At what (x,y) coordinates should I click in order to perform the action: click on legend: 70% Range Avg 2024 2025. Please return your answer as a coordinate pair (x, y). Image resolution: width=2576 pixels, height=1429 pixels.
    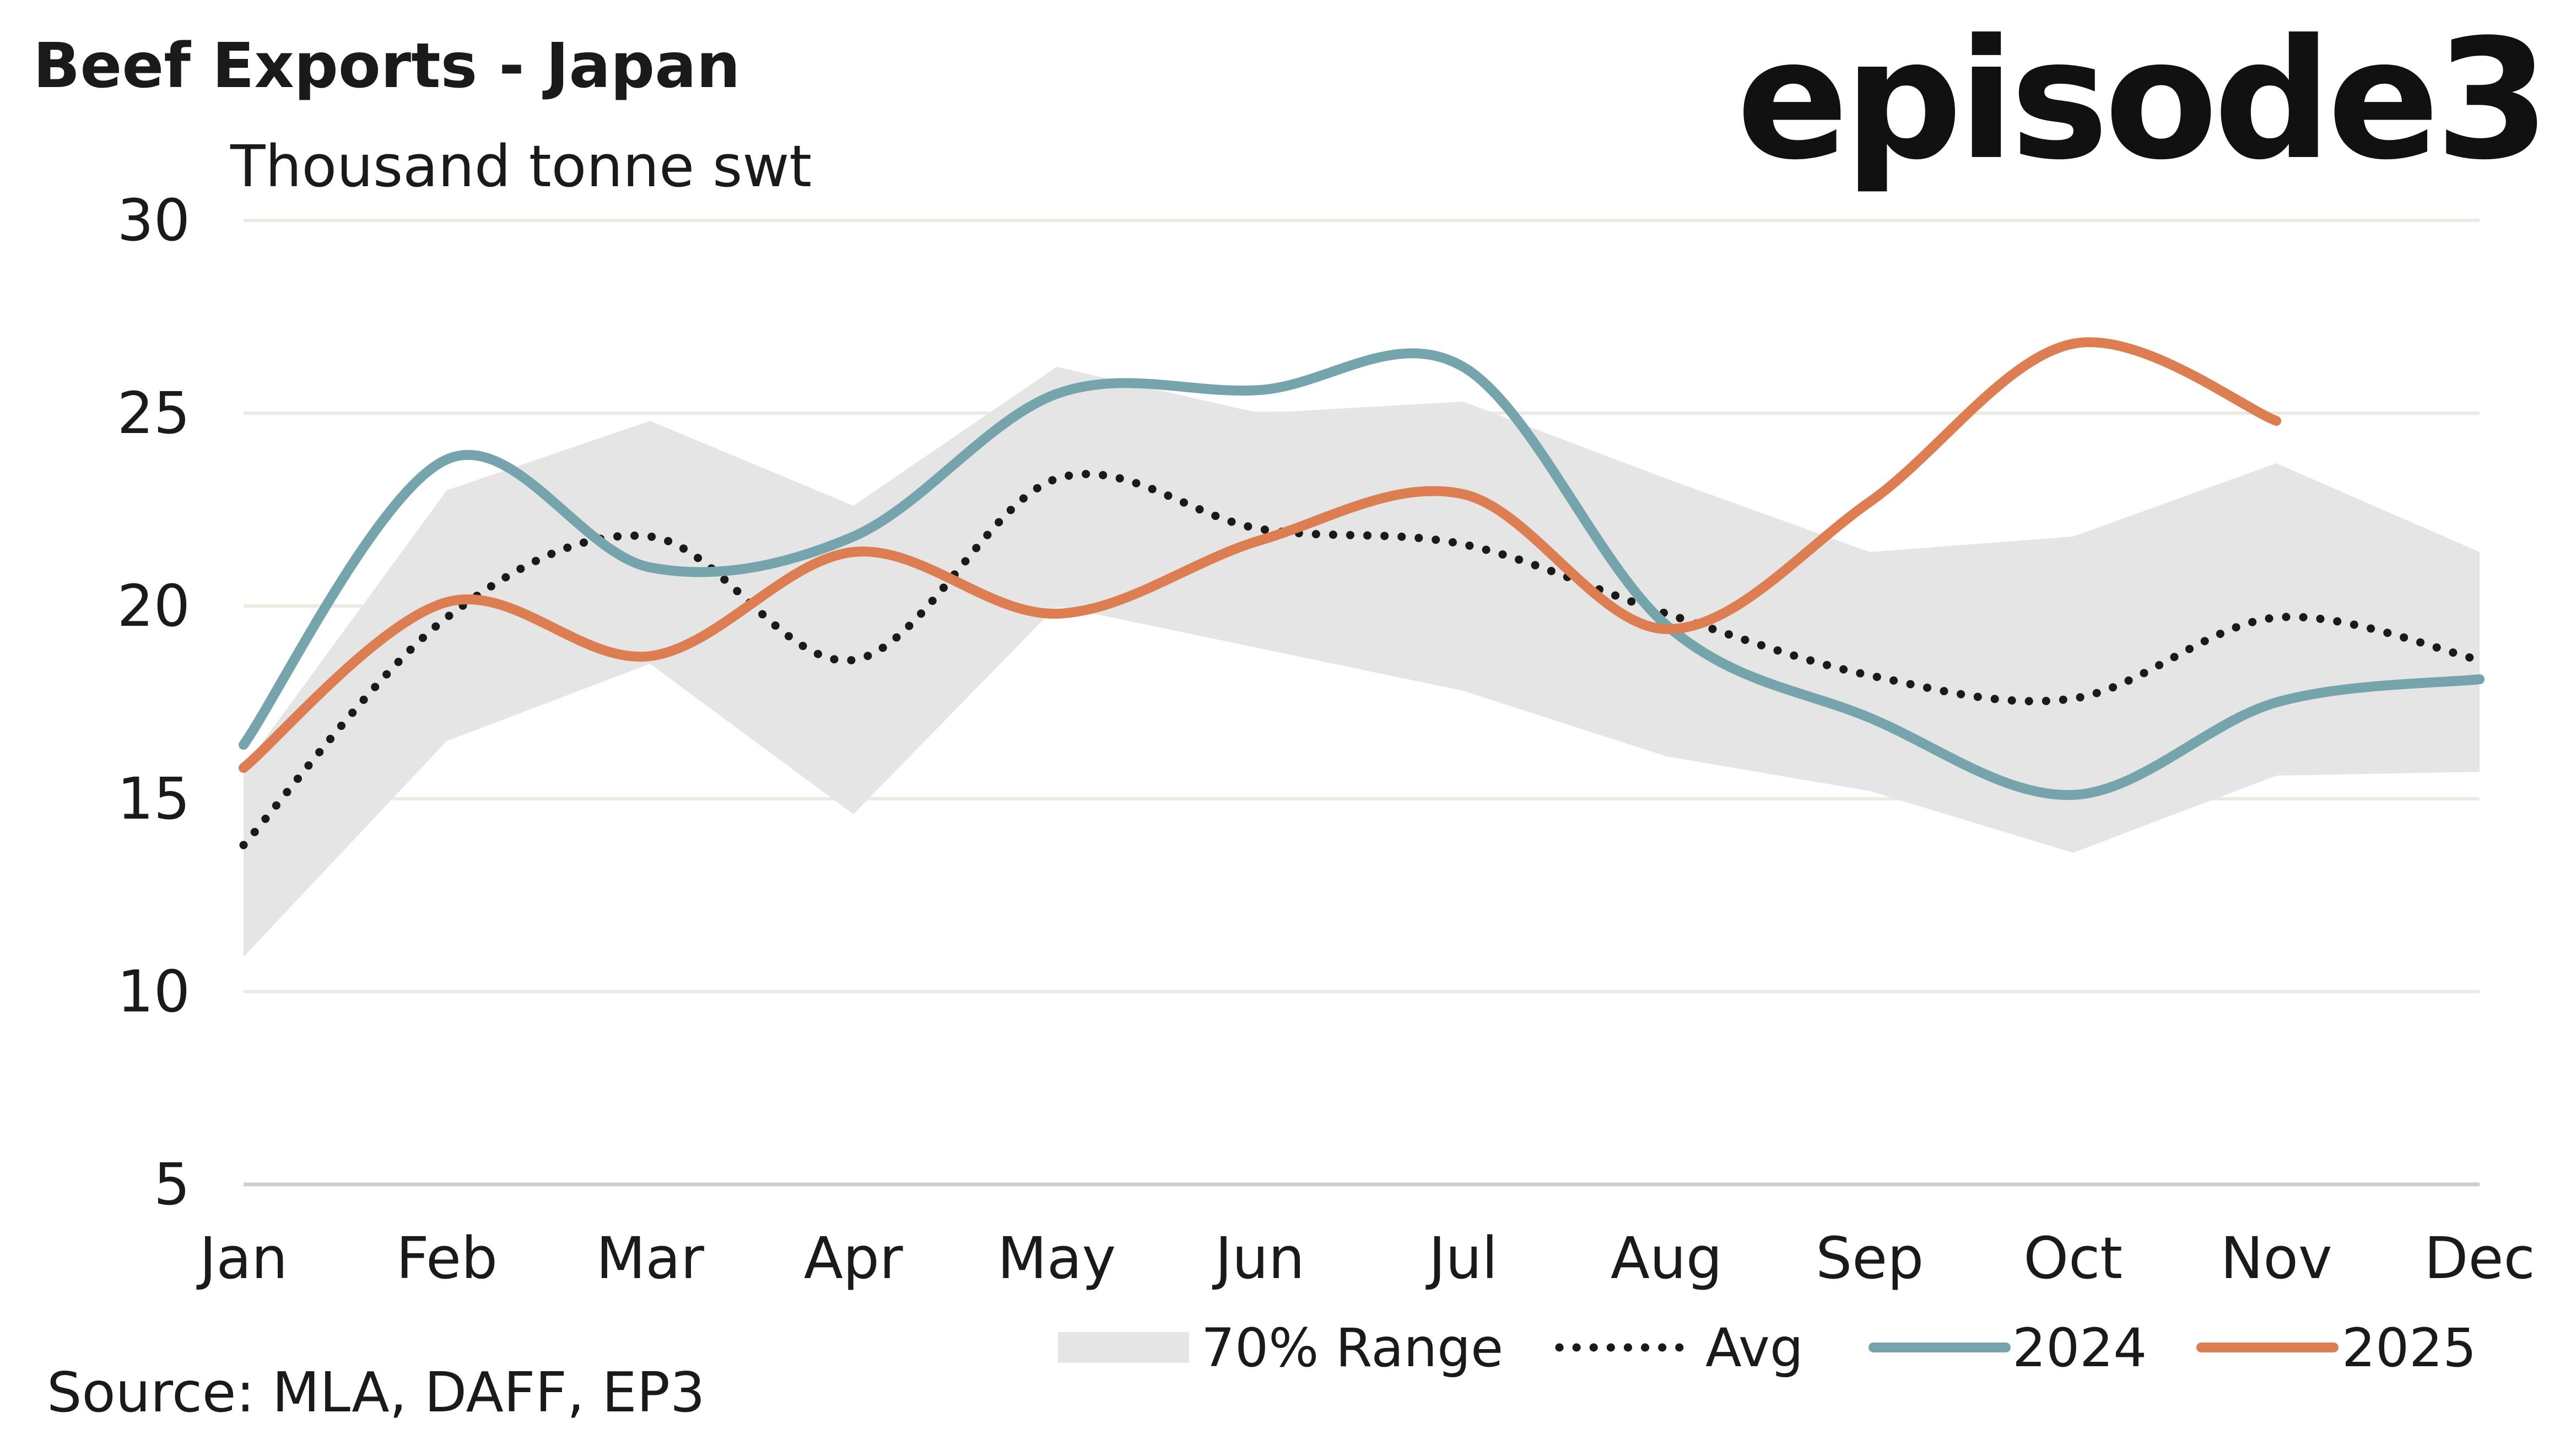
    Looking at the image, I should click on (1767, 1348).